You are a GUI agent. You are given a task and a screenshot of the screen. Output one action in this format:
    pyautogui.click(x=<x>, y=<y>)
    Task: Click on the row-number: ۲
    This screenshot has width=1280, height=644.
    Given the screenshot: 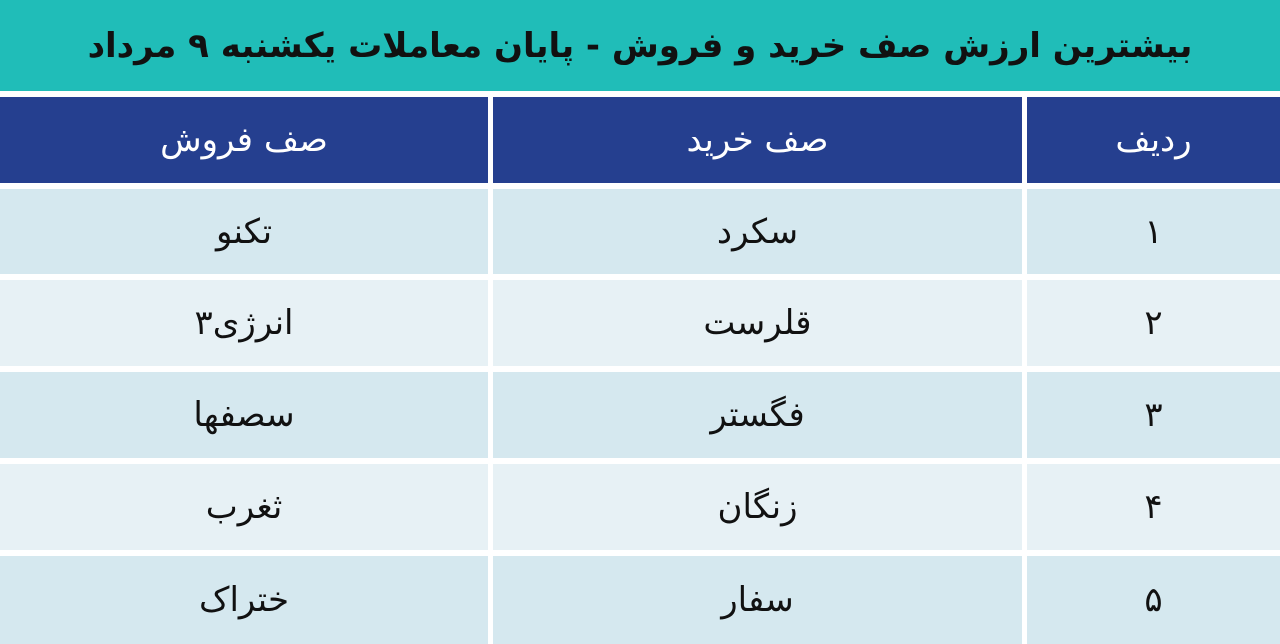 What is the action you would take?
    pyautogui.click(x=1153, y=323)
    